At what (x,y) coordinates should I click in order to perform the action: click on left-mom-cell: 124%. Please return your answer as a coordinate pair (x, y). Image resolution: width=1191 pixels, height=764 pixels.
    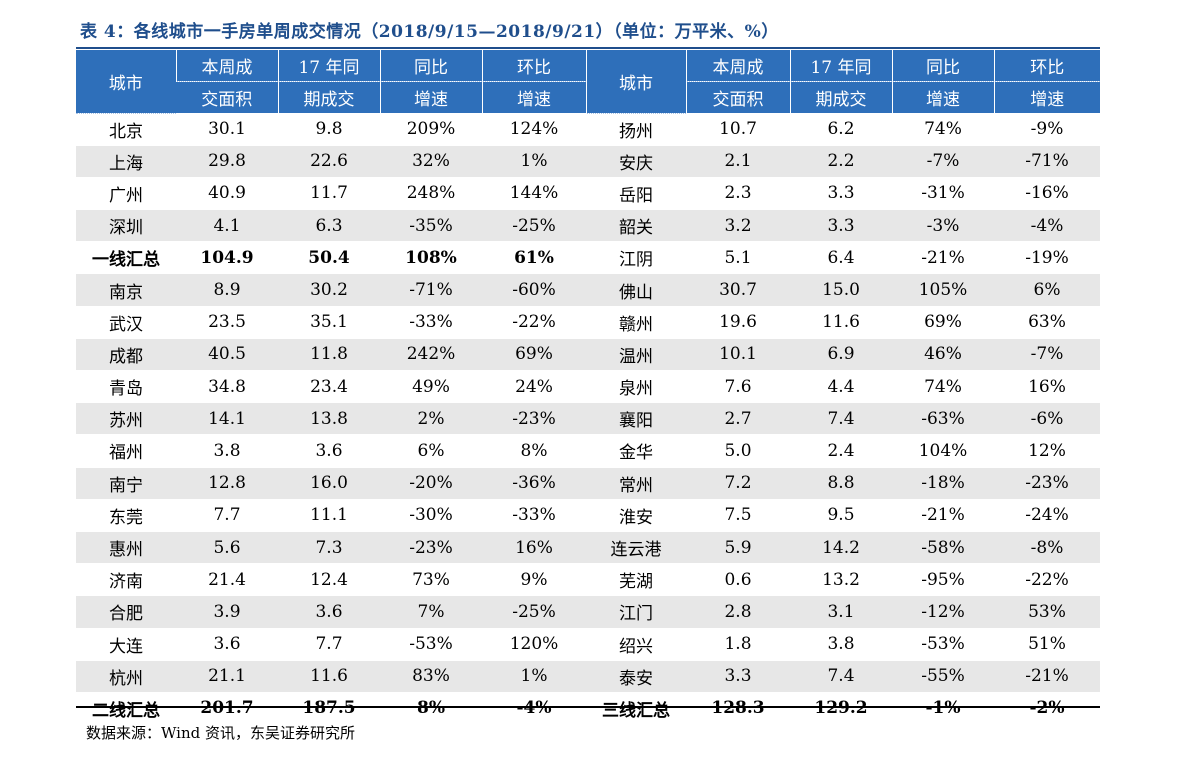
    Looking at the image, I should click on (534, 129).